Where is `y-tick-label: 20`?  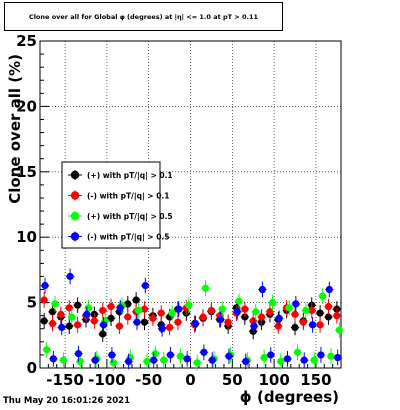
y-tick-label: 20 is located at coordinates (26, 106).